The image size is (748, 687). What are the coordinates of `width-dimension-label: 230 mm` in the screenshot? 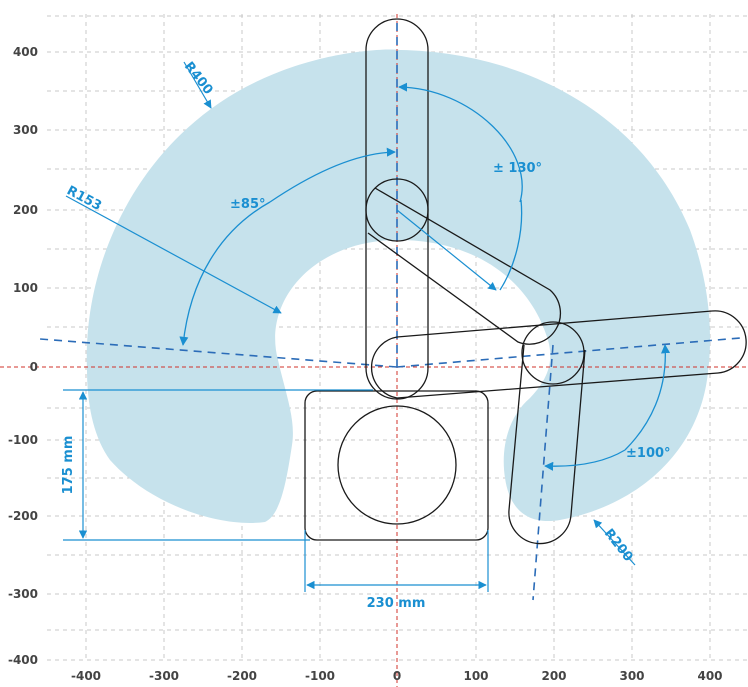 It's located at (396, 603).